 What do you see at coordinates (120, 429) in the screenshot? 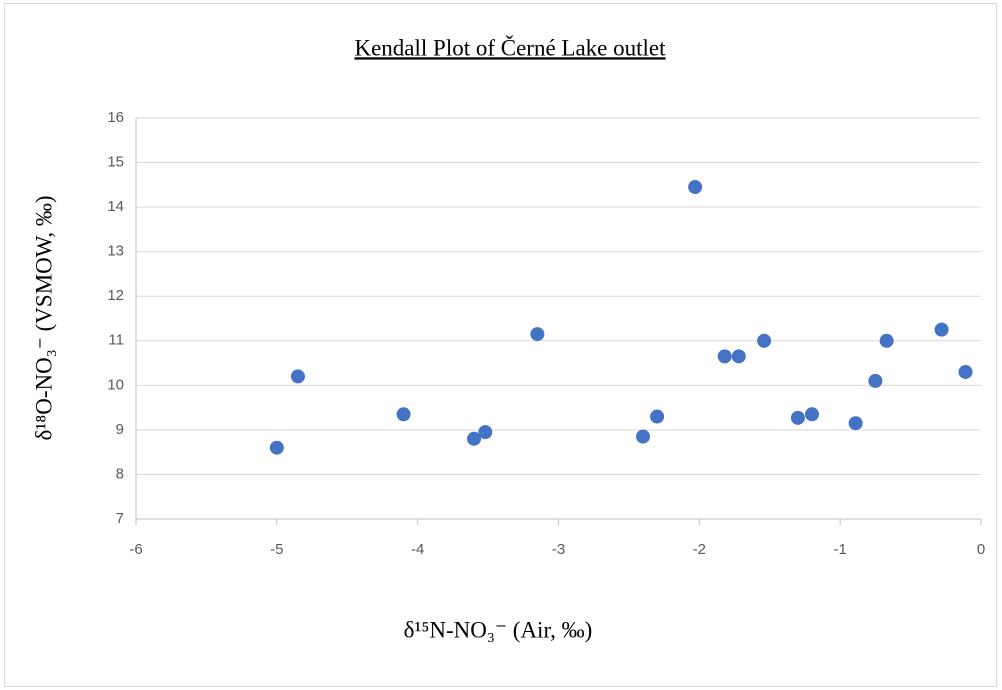
I see `y-tick-label: 9` at bounding box center [120, 429].